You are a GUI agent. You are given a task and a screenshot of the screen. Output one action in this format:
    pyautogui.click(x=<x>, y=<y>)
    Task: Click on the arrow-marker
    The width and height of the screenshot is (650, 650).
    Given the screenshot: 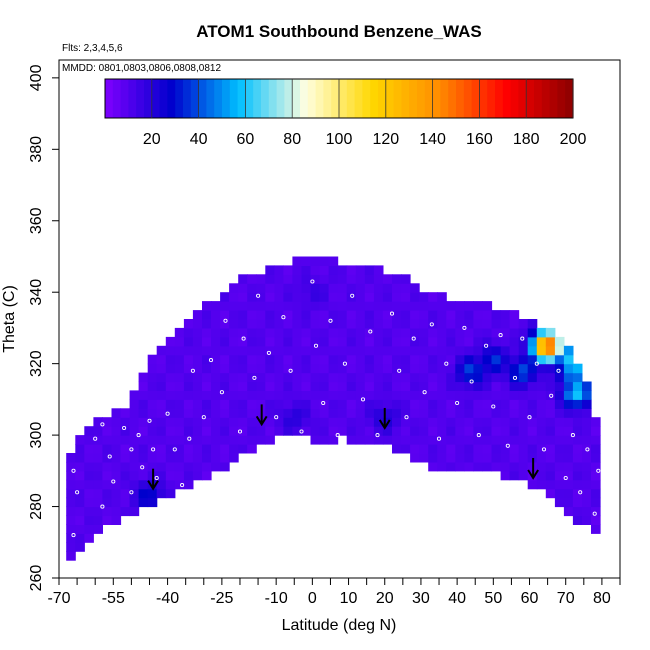 What is the action you would take?
    pyautogui.click(x=153, y=479)
    